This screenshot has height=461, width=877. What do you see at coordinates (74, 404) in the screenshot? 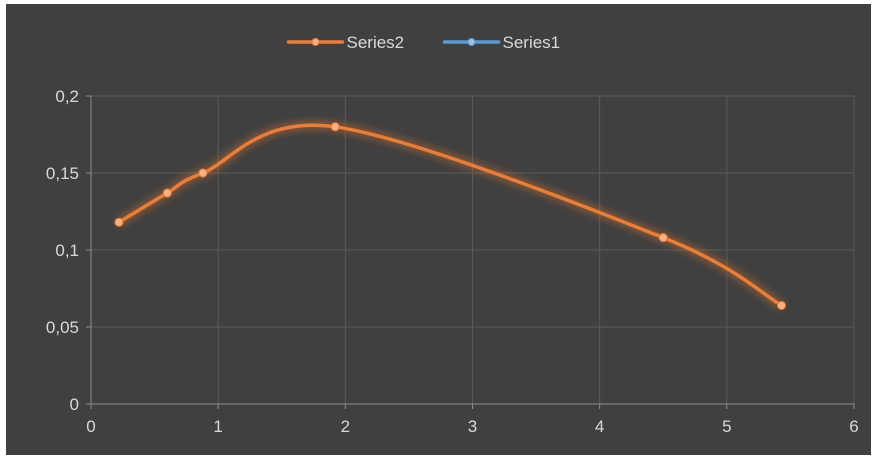
I see `y-tick-label: 0` at bounding box center [74, 404].